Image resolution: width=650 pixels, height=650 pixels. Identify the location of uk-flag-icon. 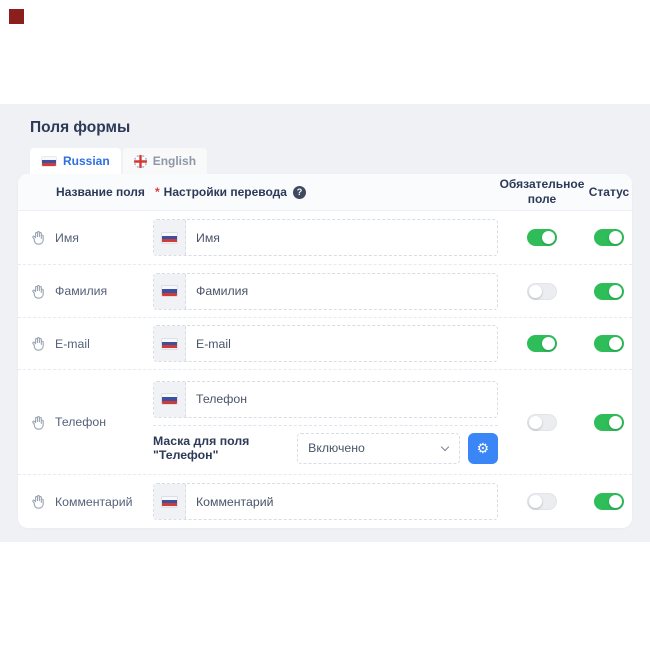
(140, 161).